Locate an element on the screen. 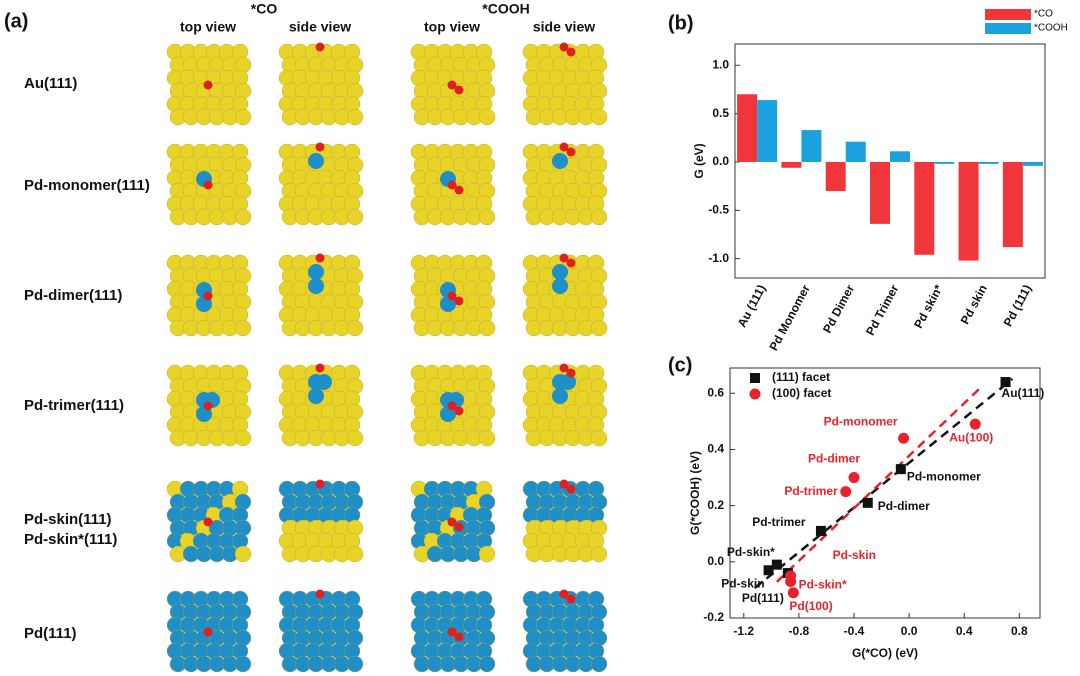 The width and height of the screenshot is (1080, 676). row-label: Pd-skin*(111) is located at coordinates (70, 539).